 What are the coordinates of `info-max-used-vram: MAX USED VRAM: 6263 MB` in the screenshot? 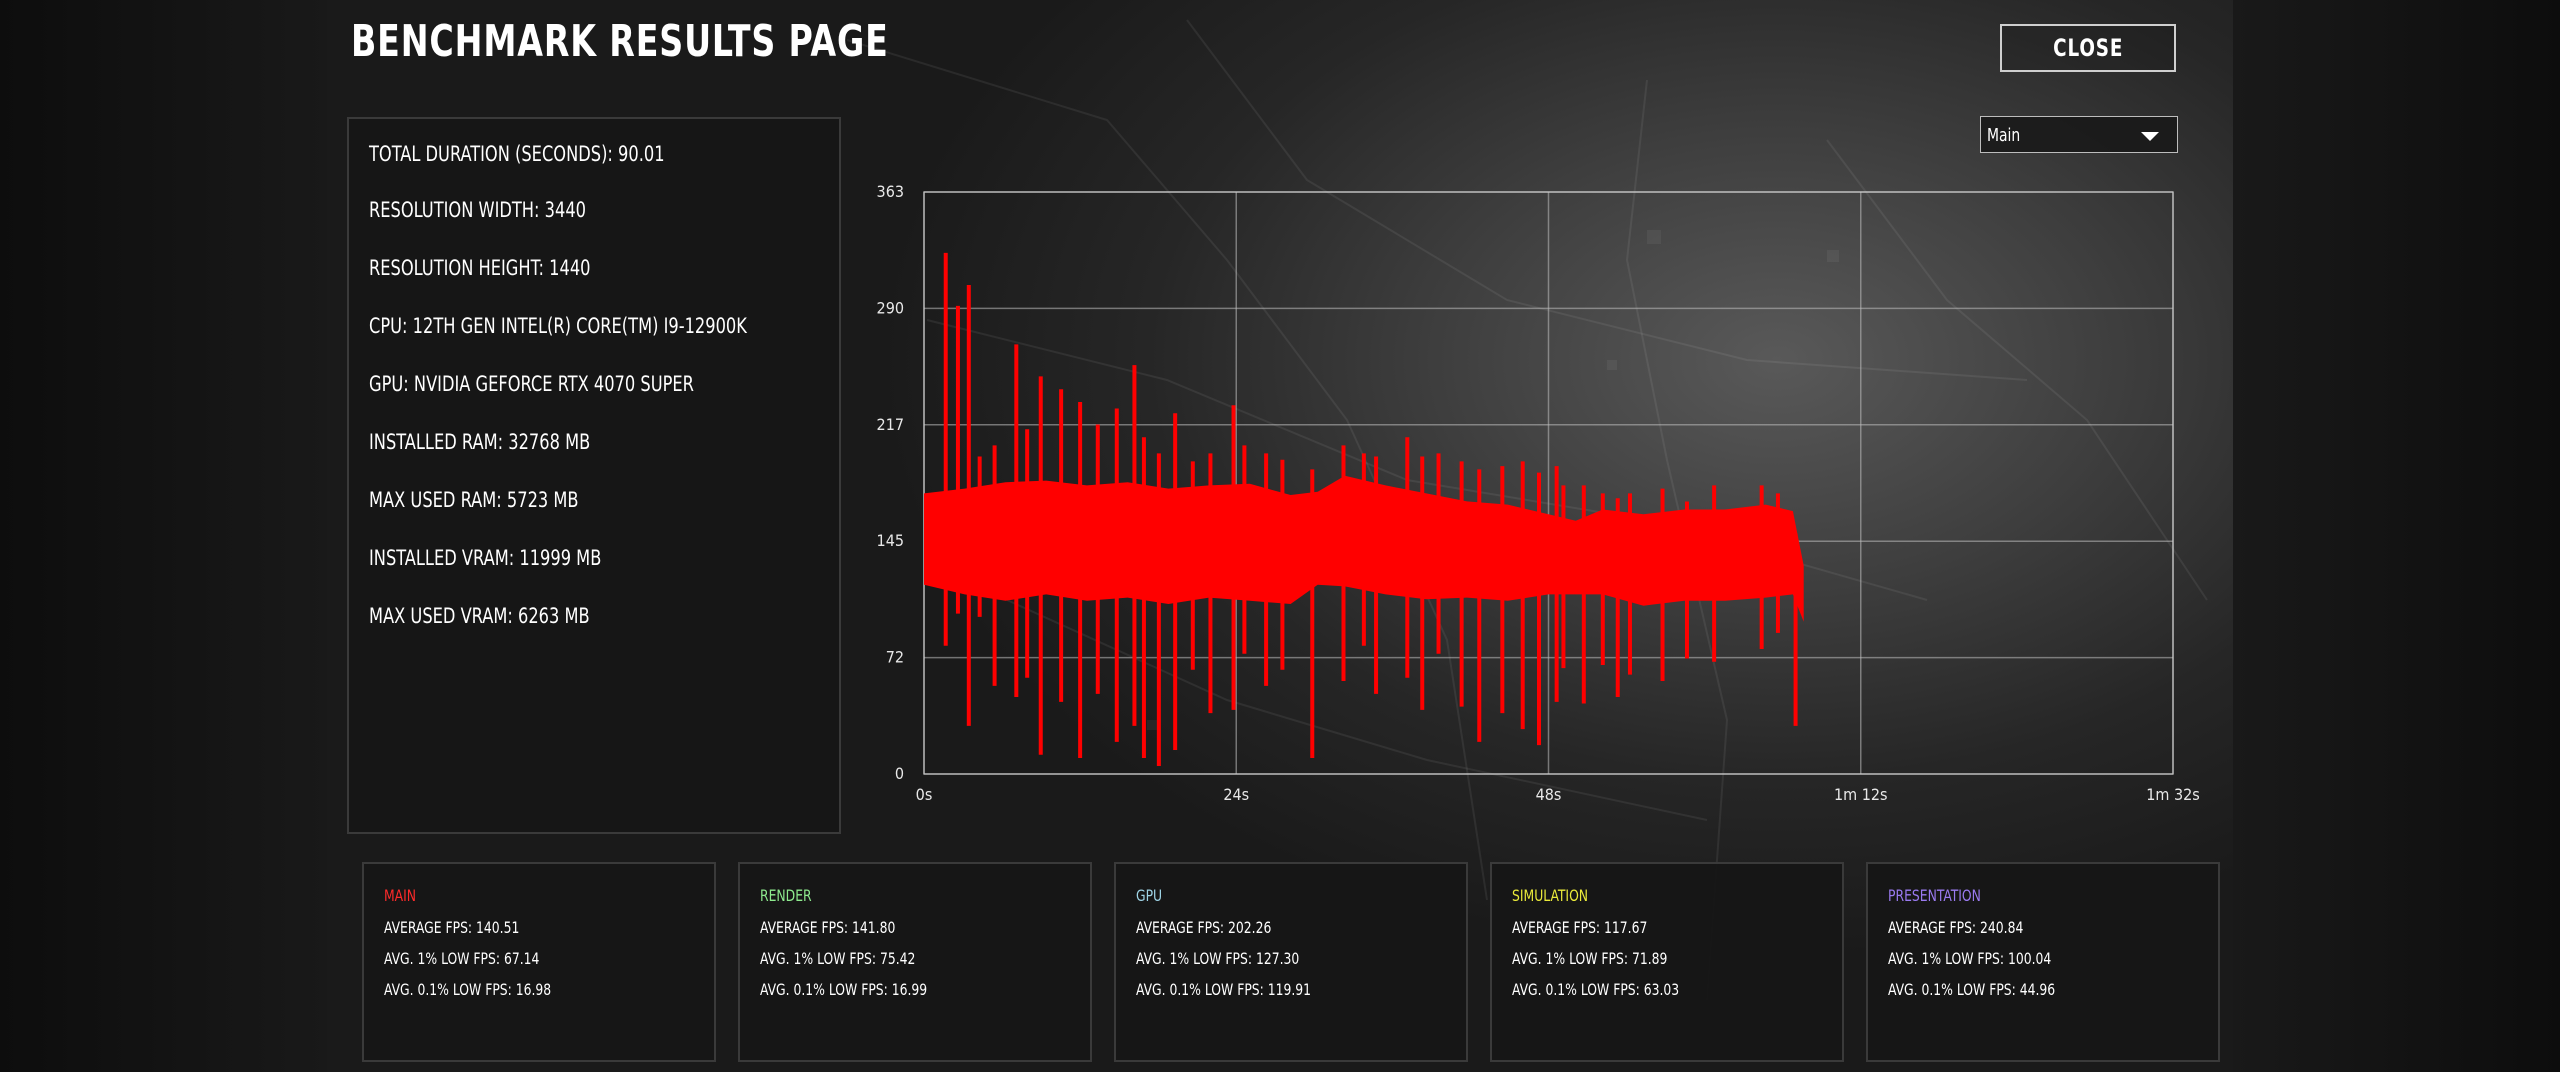 It's located at (479, 616).